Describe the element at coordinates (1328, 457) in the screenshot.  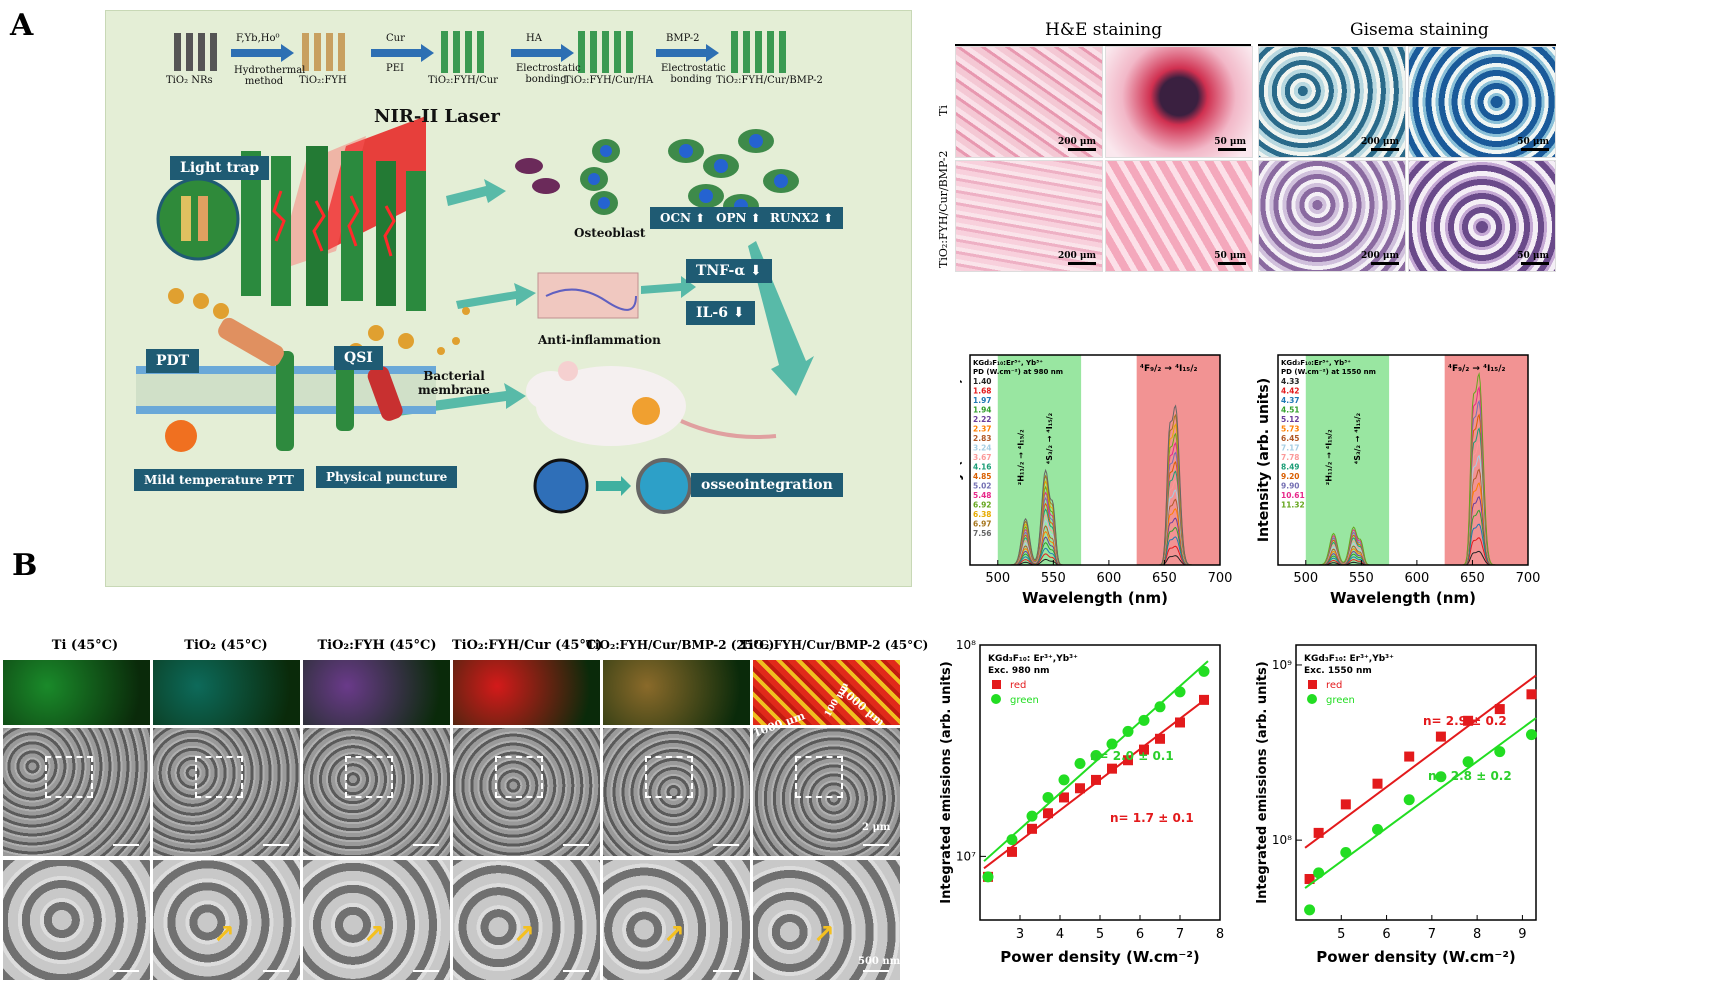
I see `annotation-2h: ²H₁₁/₂ → ⁴I₁₅/₂` at that location.